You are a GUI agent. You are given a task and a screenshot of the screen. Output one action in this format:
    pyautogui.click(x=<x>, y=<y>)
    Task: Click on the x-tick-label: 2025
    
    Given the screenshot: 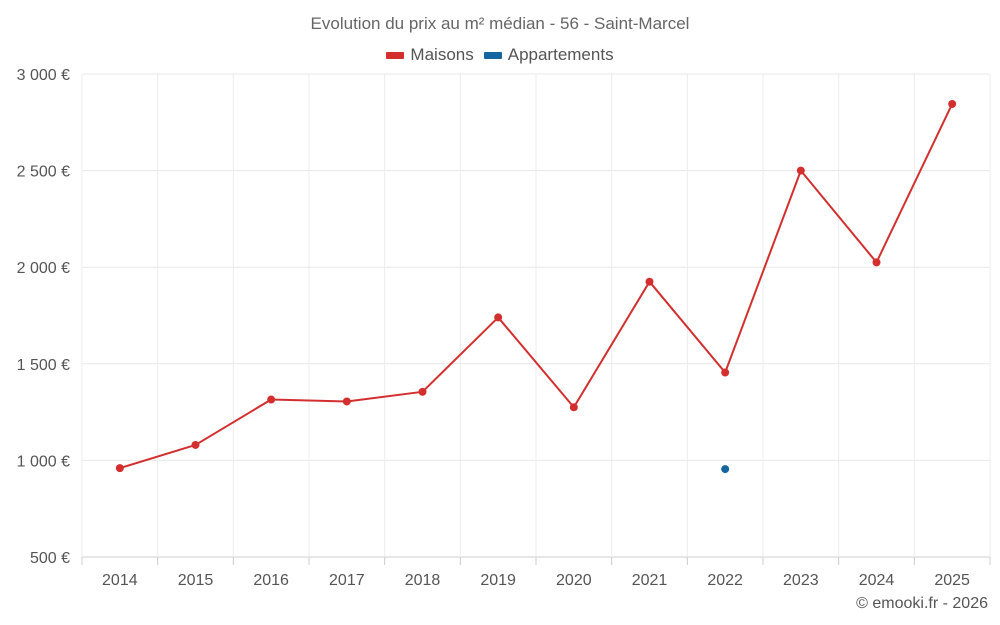 What is the action you would take?
    pyautogui.click(x=952, y=580)
    